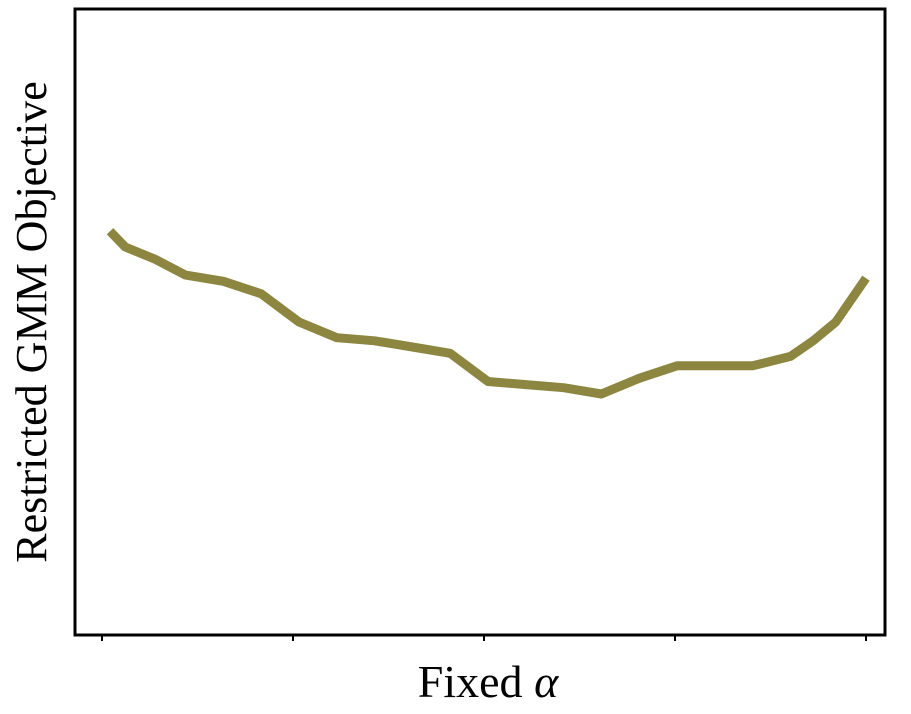 The height and width of the screenshot is (714, 911). What do you see at coordinates (31, 321) in the screenshot?
I see `y-axis-label: Restricted GMM Objective` at bounding box center [31, 321].